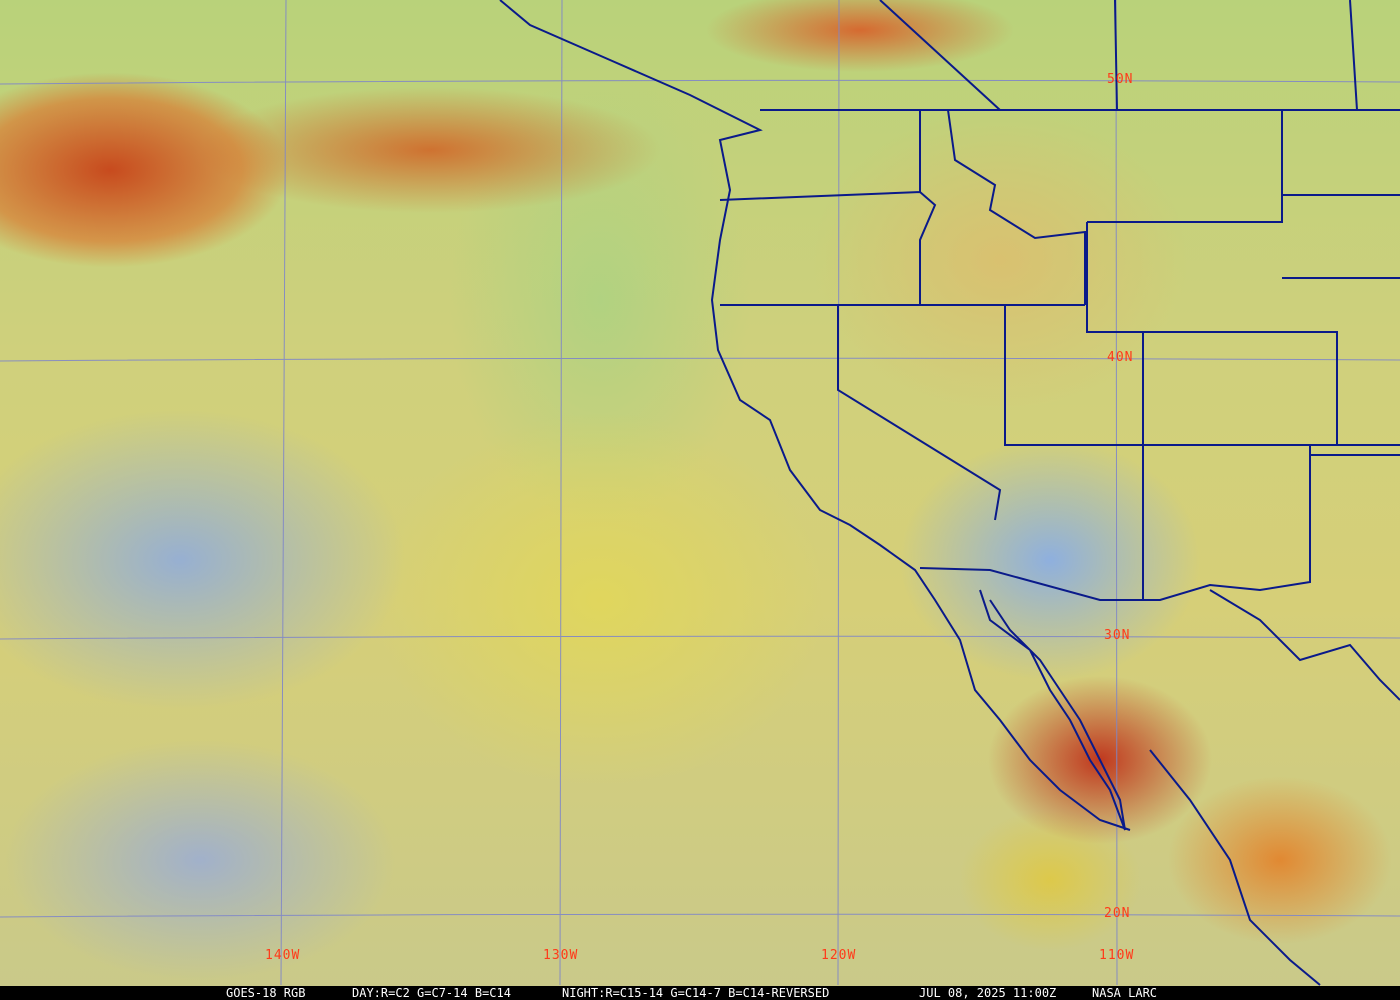 The height and width of the screenshot is (1000, 1400). Describe the element at coordinates (1052, 710) in the screenshot. I see `baja-peninsula` at that location.